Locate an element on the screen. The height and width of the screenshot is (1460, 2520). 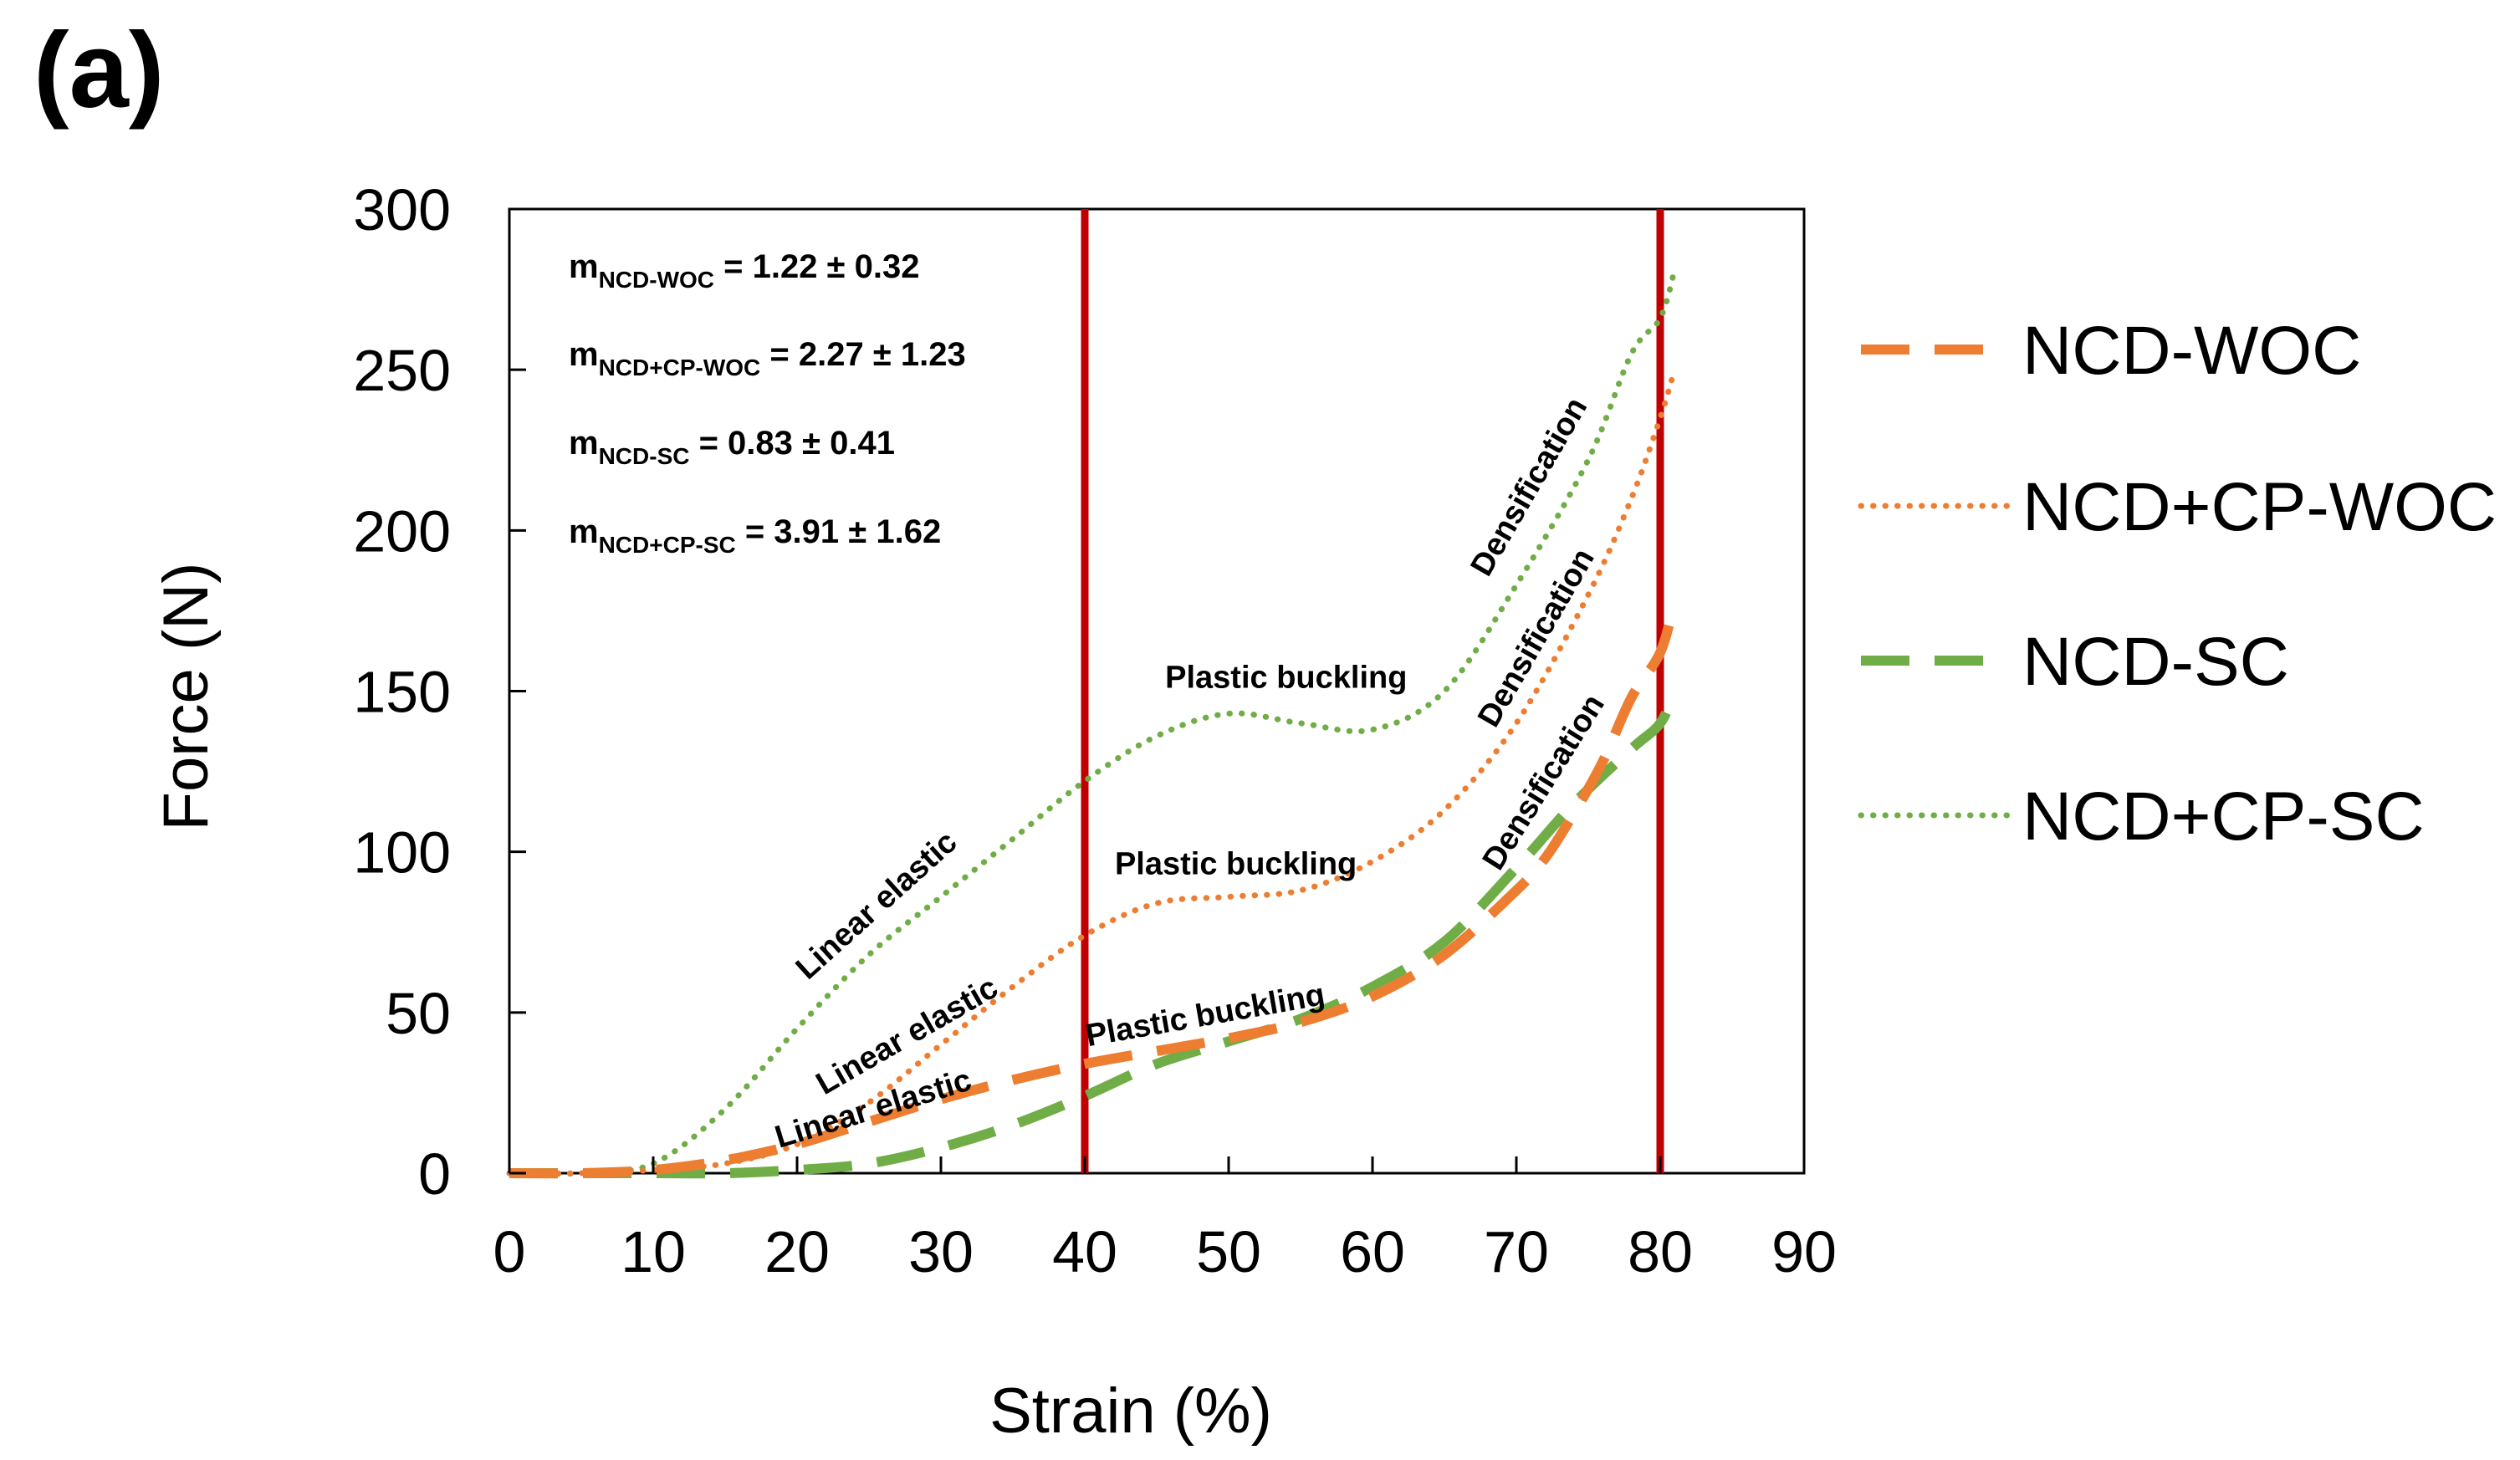
x-tick-label: 10 is located at coordinates (653, 1251).